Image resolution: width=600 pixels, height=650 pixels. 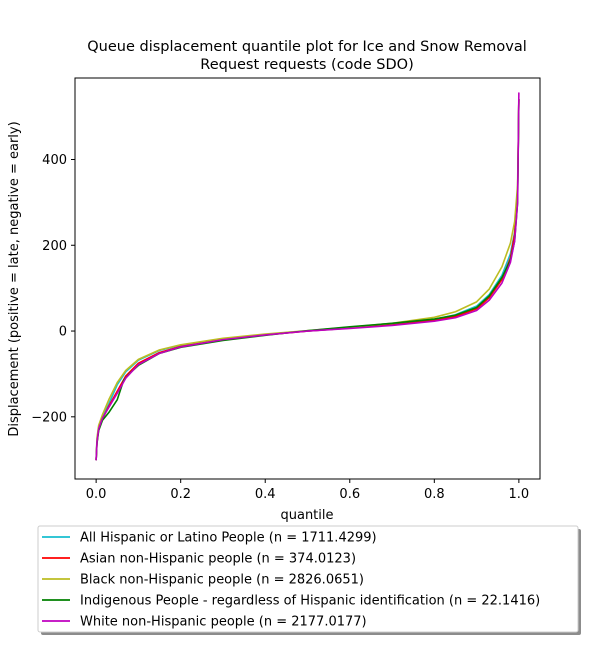 What do you see at coordinates (54, 246) in the screenshot?
I see `y-tick-label: 200` at bounding box center [54, 246].